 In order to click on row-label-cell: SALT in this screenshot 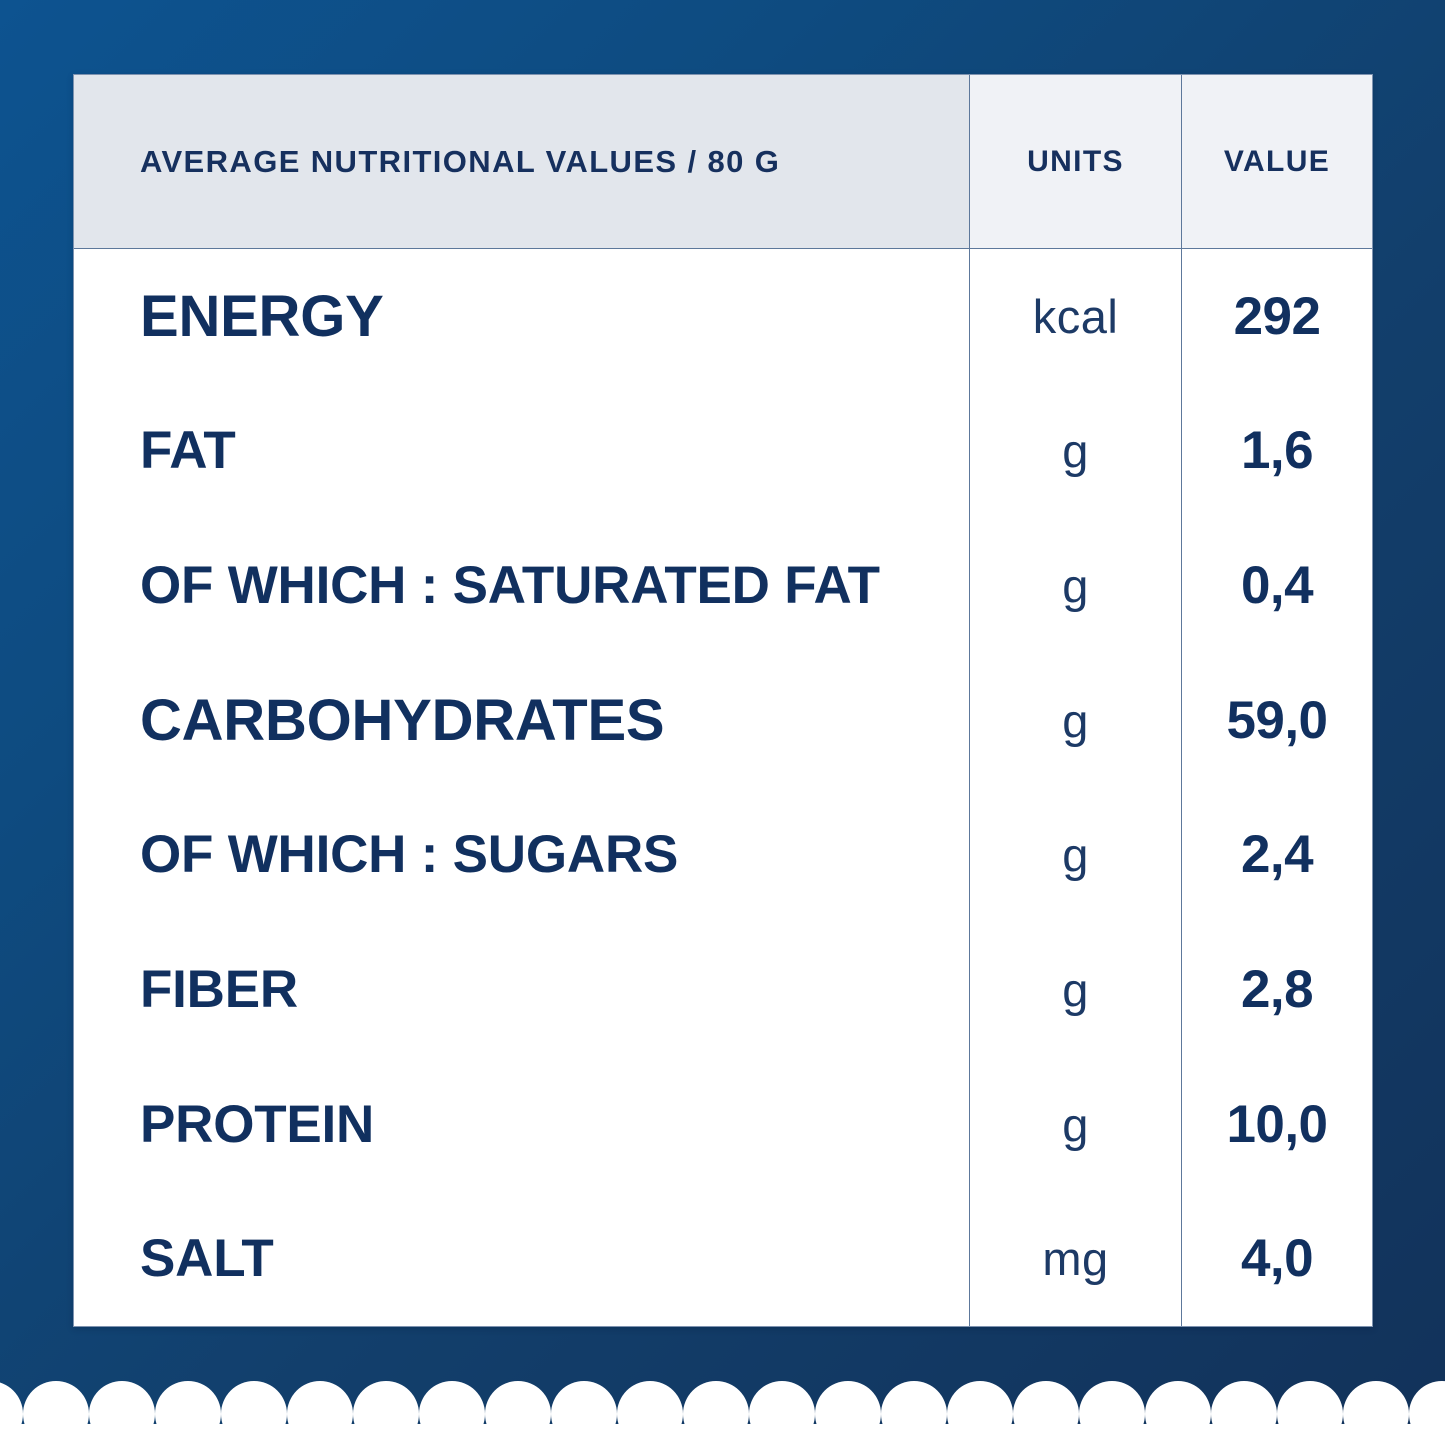, I will do `click(522, 1258)`.